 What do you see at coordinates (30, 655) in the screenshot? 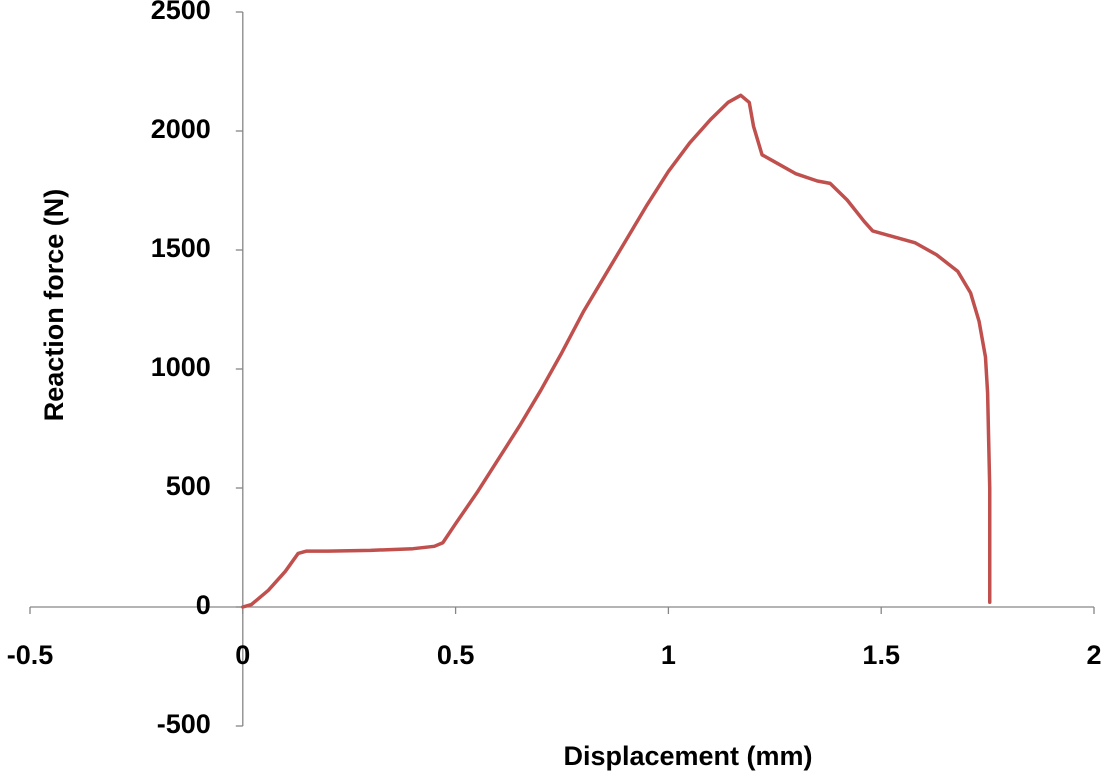
I see `x-tick-label: -0.5` at bounding box center [30, 655].